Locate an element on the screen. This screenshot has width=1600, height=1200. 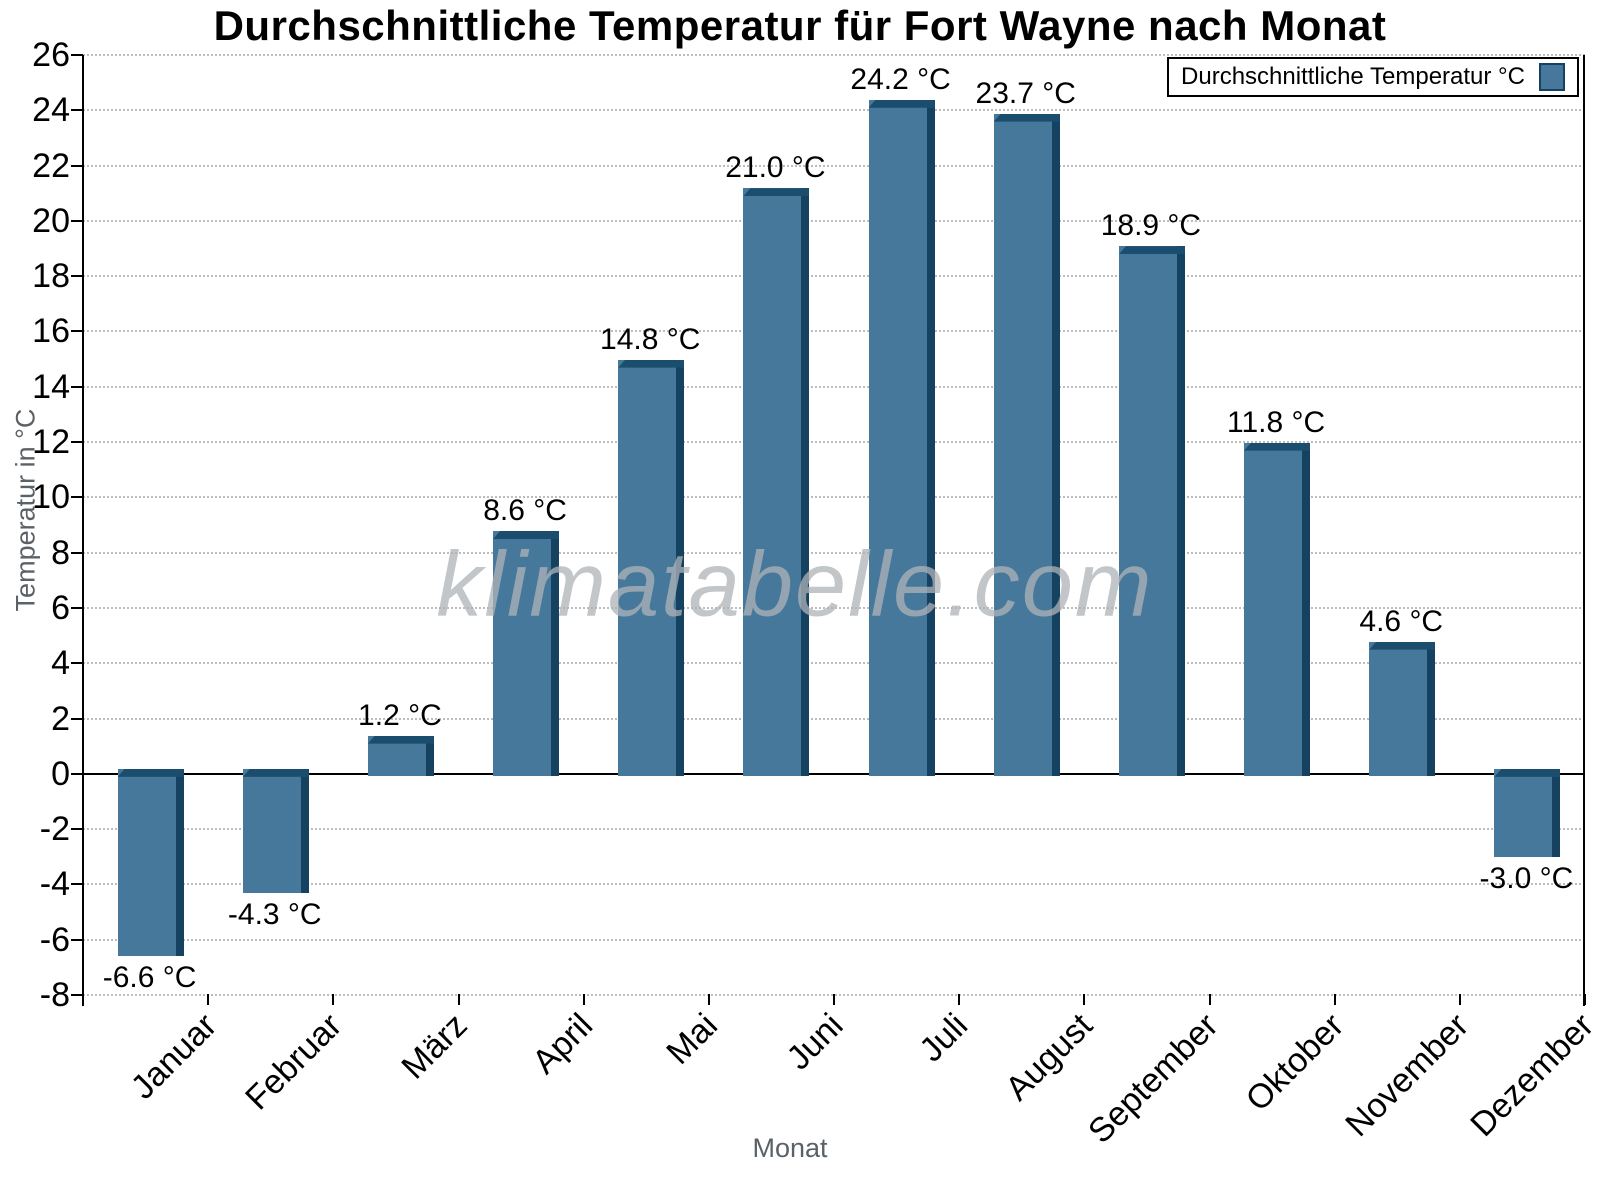
x-axis-month-label: September is located at coordinates (1153, 1078).